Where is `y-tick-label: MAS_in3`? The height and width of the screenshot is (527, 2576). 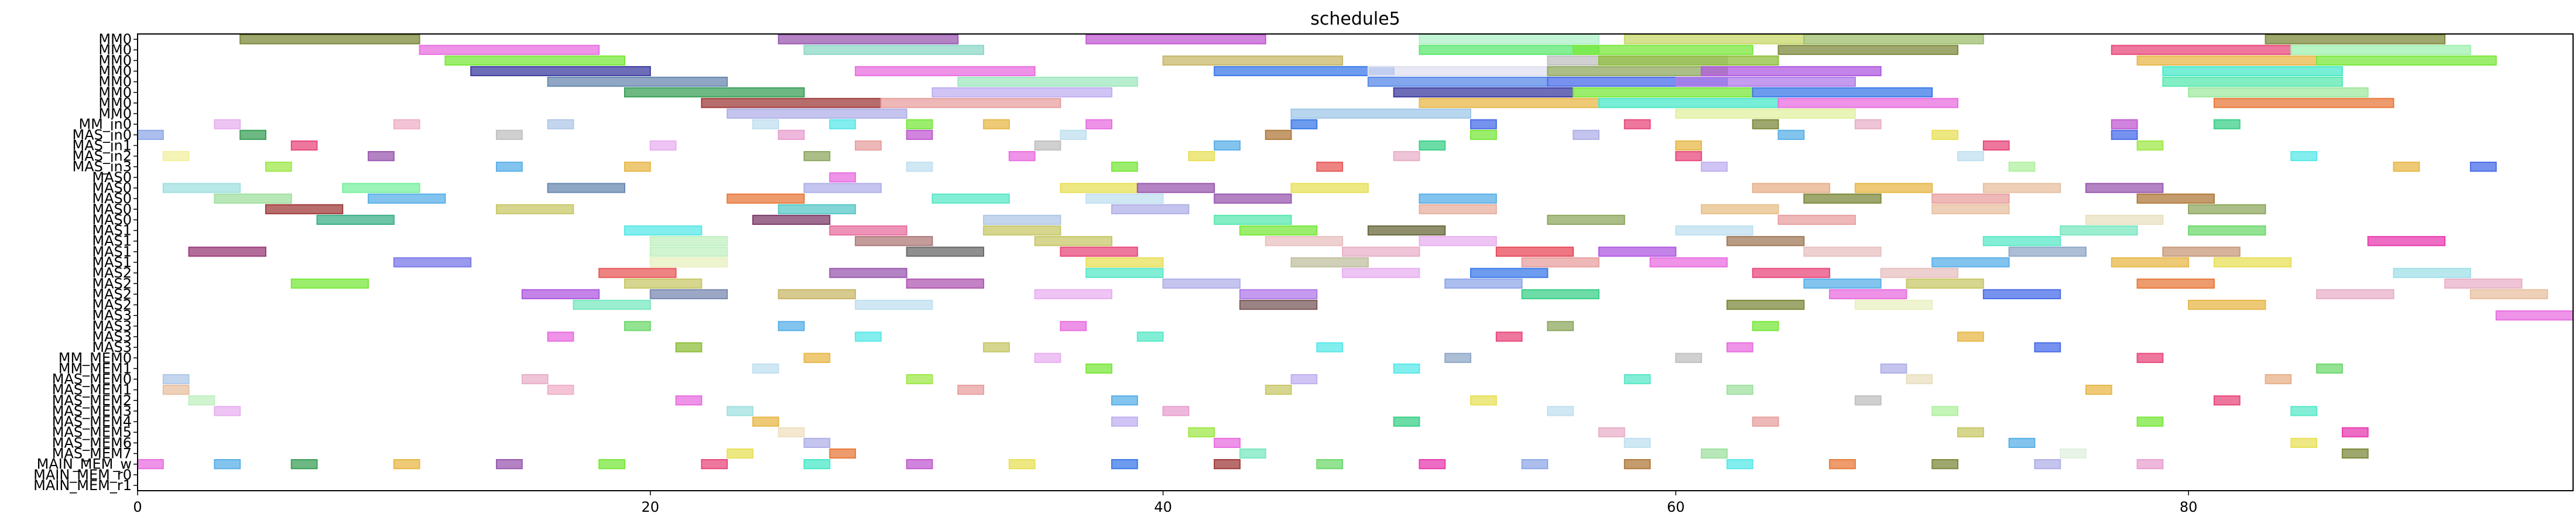 y-tick-label: MAS_in3 is located at coordinates (102, 167).